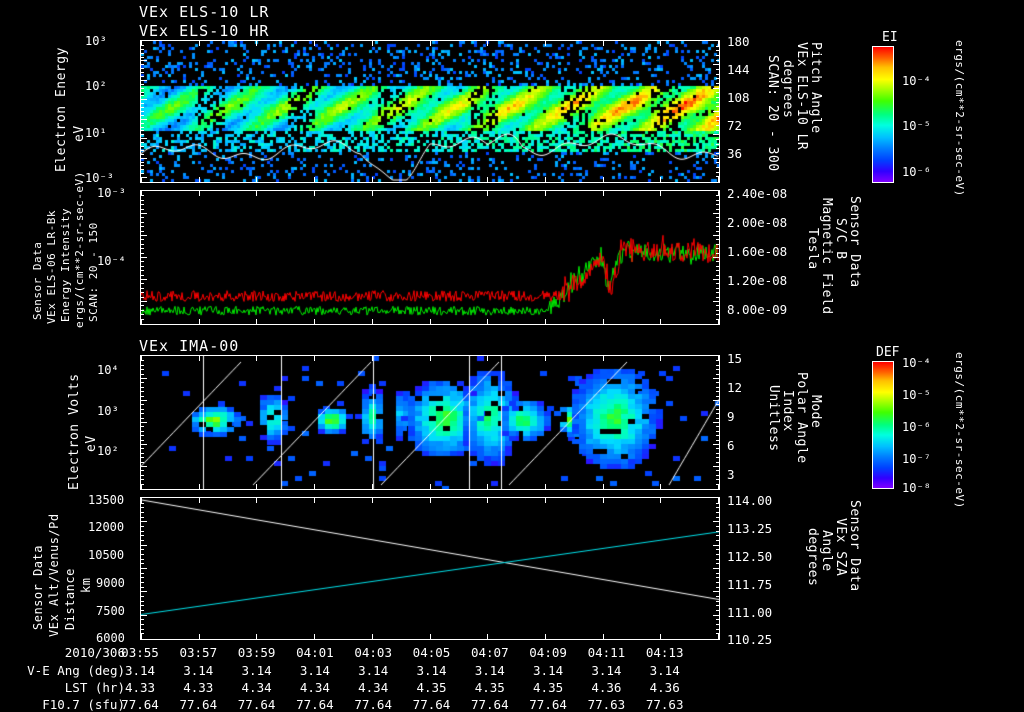  I want to click on panel3-rtick-3: 6, so click(731, 445).